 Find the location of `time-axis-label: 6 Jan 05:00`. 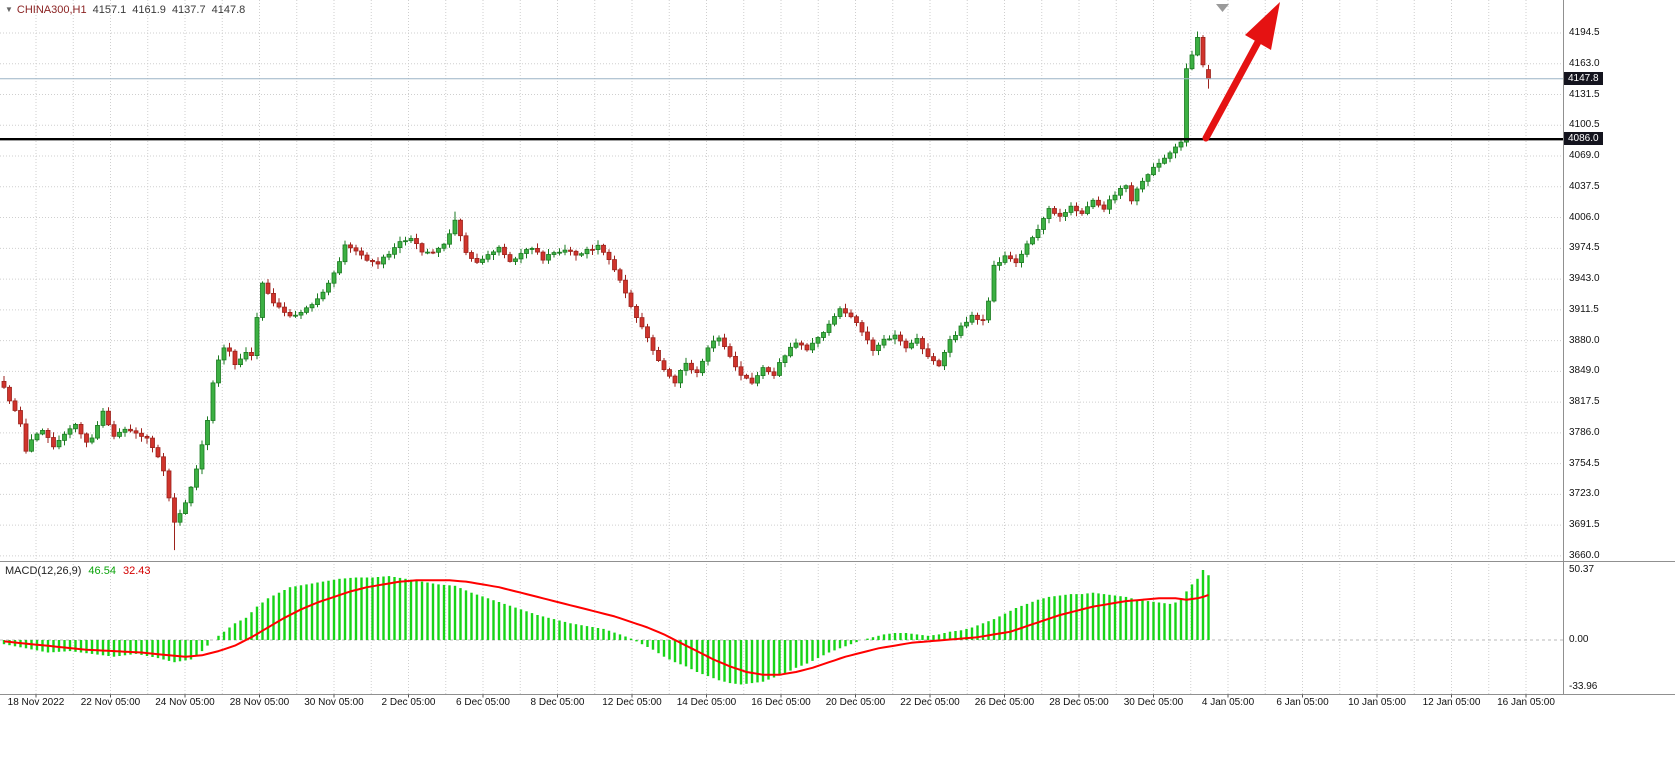

time-axis-label: 6 Jan 05:00 is located at coordinates (1302, 702).